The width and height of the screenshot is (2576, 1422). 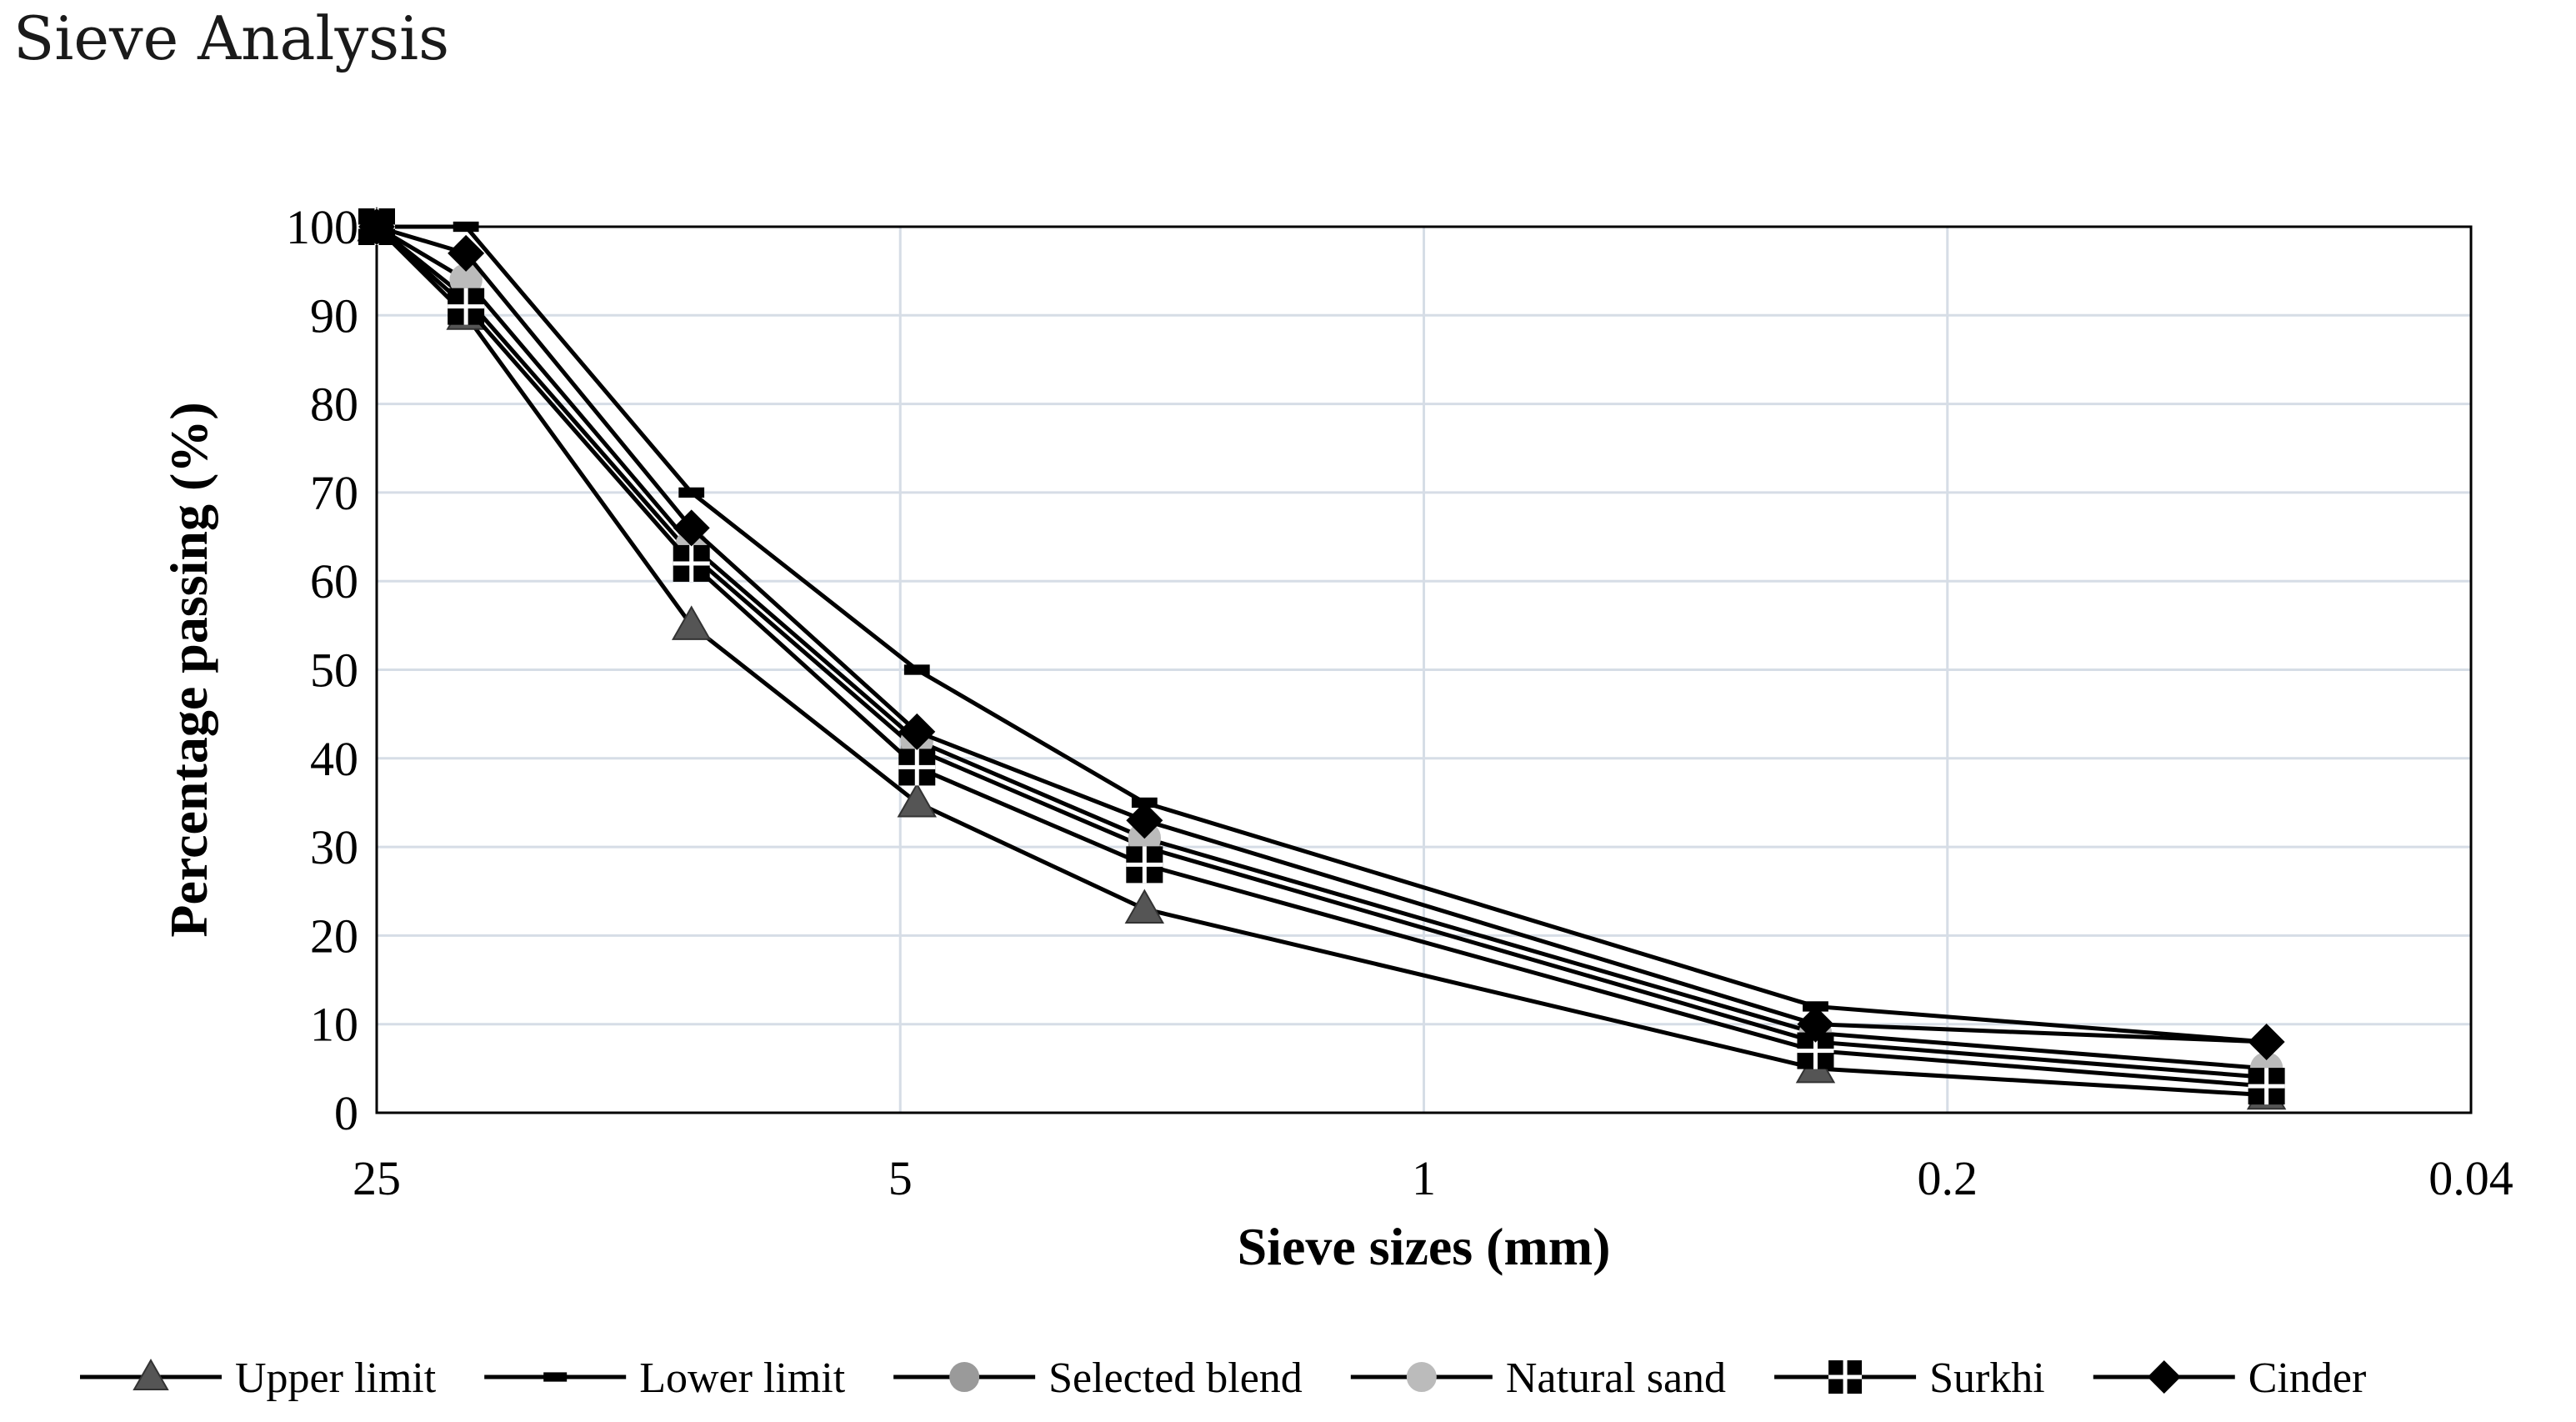 I want to click on y-tick-label: 100, so click(x=322, y=227).